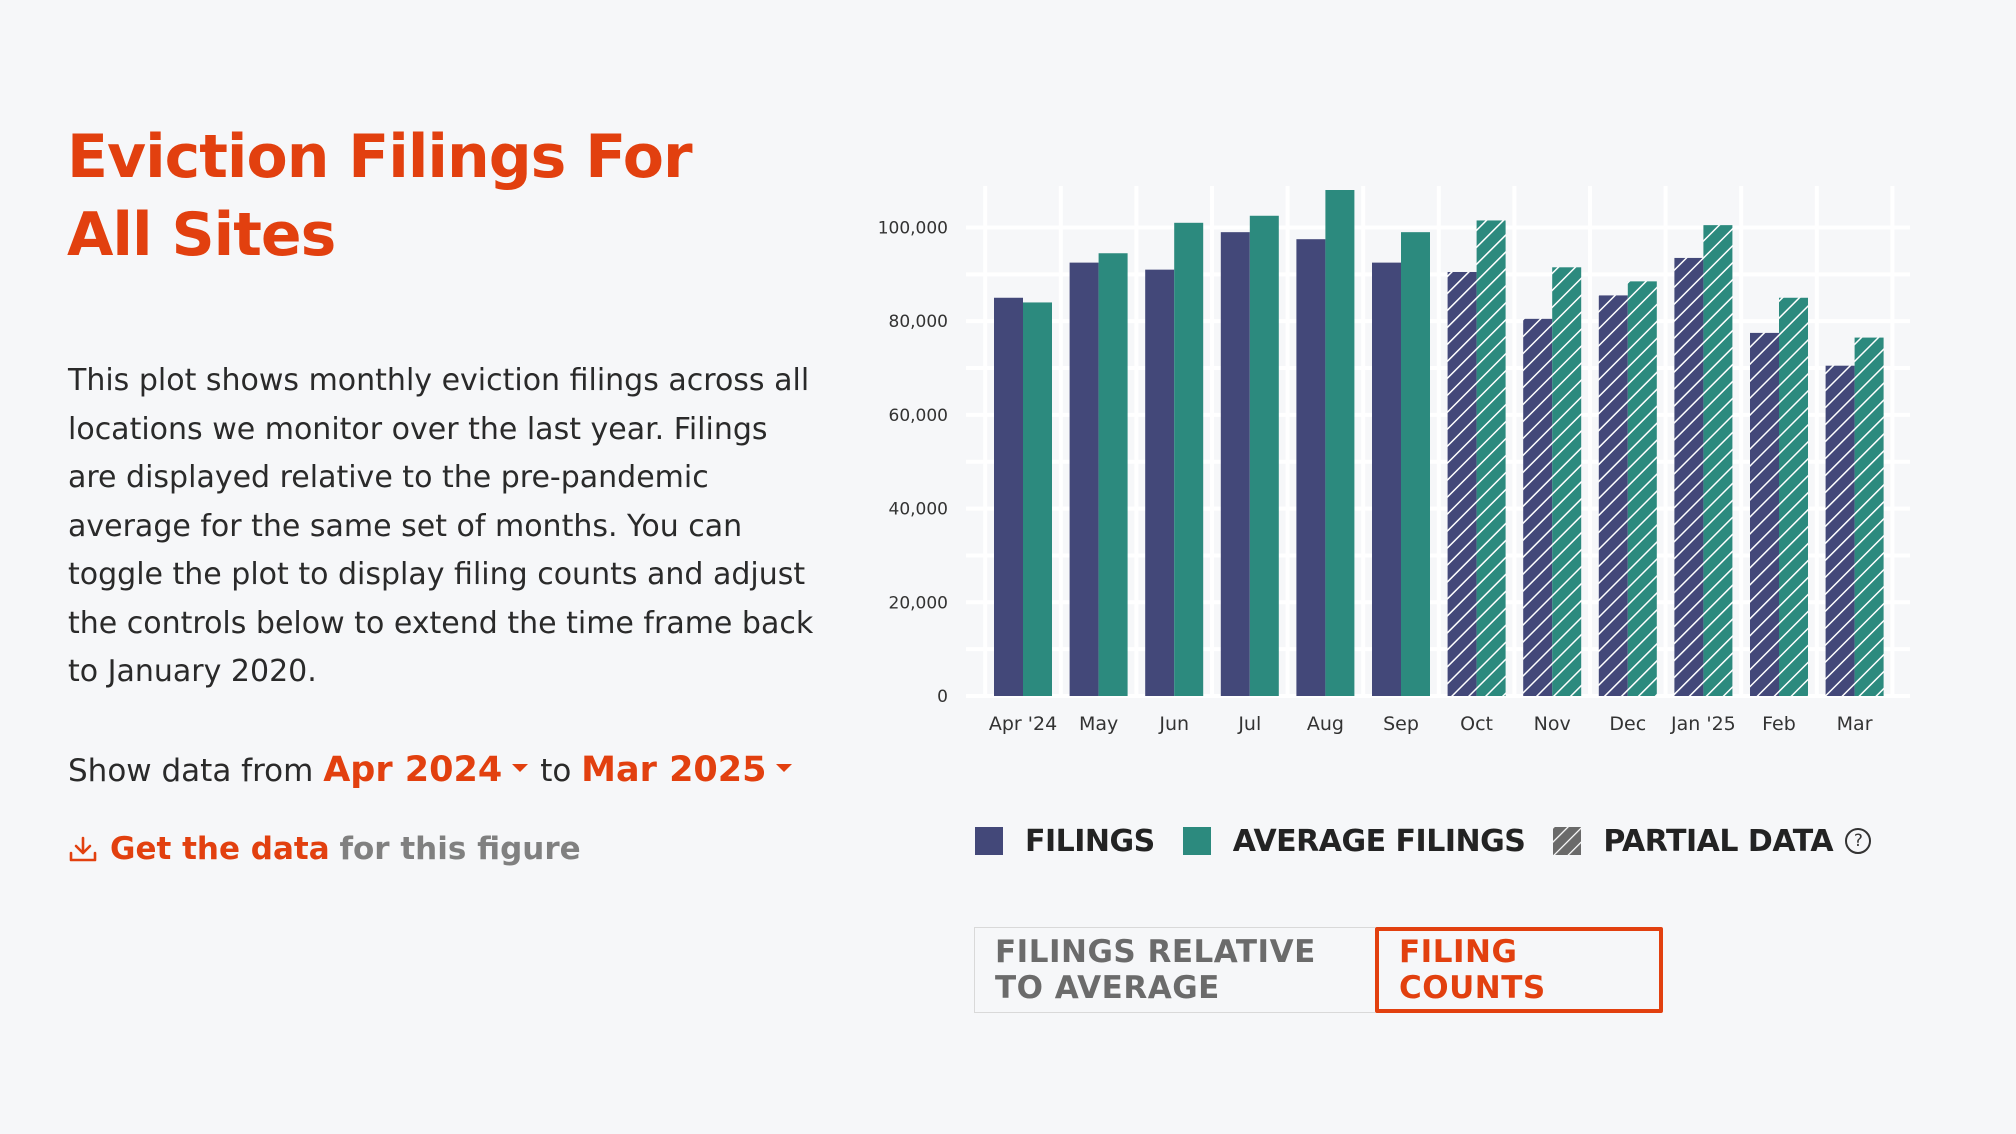 The width and height of the screenshot is (2016, 1134). I want to click on x-tick-label: May, so click(1098, 724).